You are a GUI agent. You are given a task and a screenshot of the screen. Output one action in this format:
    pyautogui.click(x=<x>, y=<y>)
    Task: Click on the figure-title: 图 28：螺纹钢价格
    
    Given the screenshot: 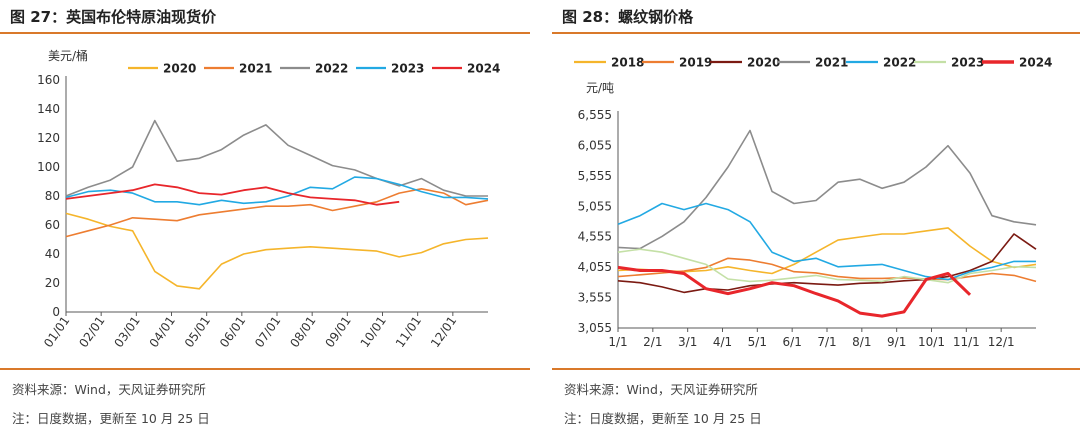 What is the action you would take?
    pyautogui.click(x=628, y=17)
    